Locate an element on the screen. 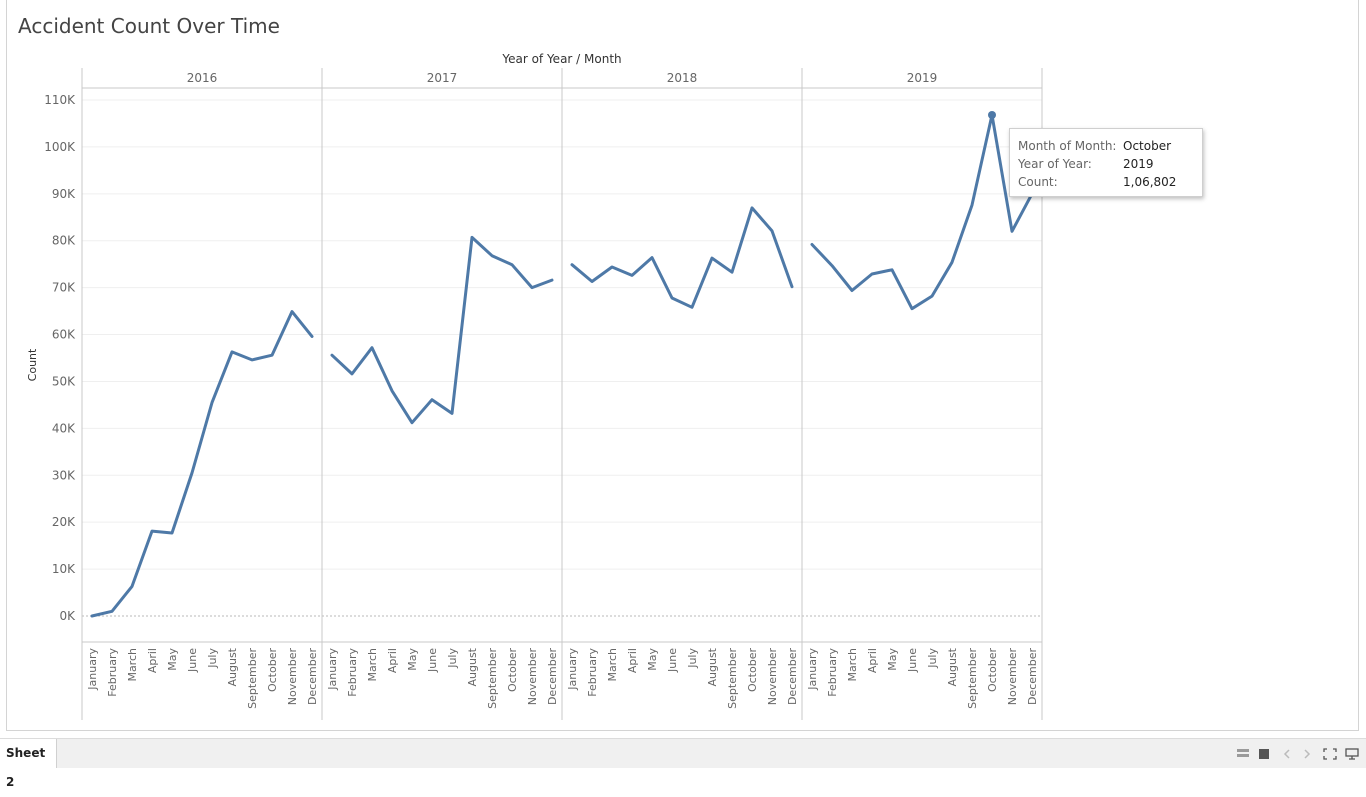 This screenshot has height=797, width=1366. highlighted-data-point is located at coordinates (992, 115).